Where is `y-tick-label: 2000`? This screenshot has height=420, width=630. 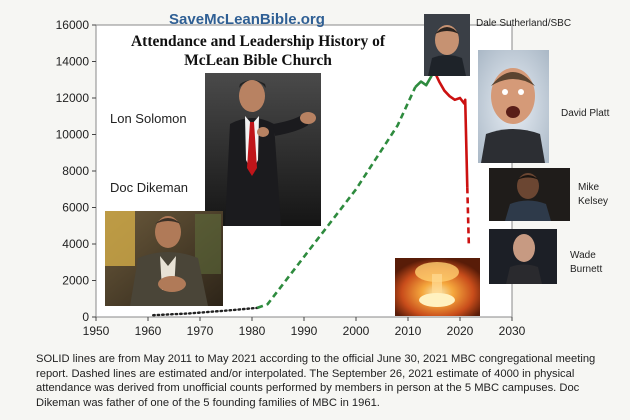 y-tick-label: 2000 is located at coordinates (75, 281).